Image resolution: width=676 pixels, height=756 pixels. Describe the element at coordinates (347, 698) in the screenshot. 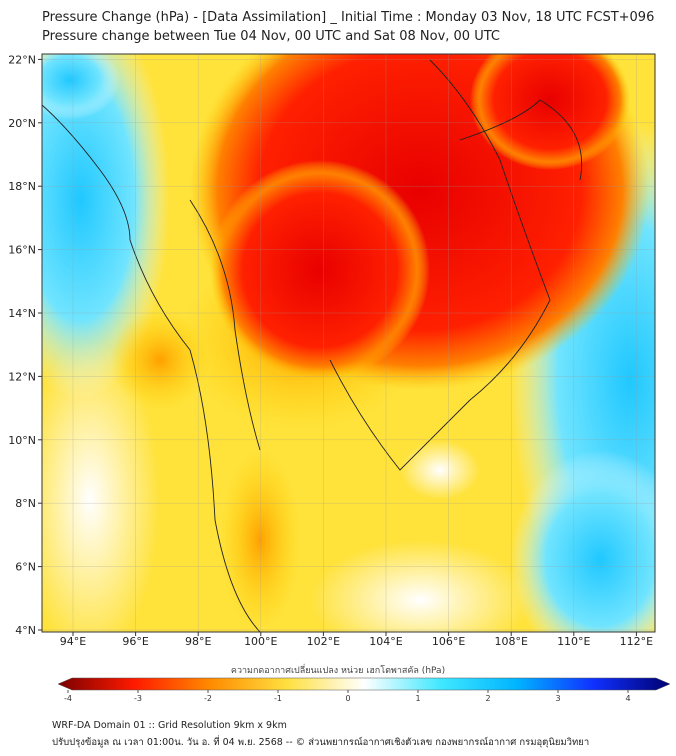

I see `colorbar-tick-label: 0` at that location.